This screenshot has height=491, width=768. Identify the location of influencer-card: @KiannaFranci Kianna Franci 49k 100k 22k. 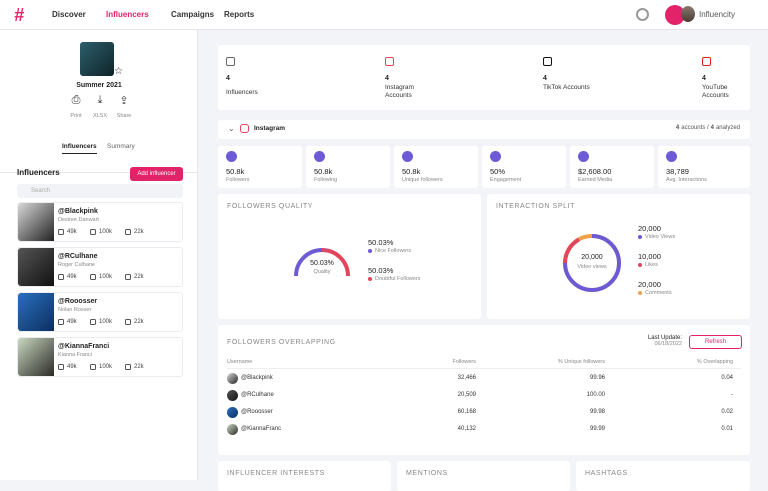
(100, 357).